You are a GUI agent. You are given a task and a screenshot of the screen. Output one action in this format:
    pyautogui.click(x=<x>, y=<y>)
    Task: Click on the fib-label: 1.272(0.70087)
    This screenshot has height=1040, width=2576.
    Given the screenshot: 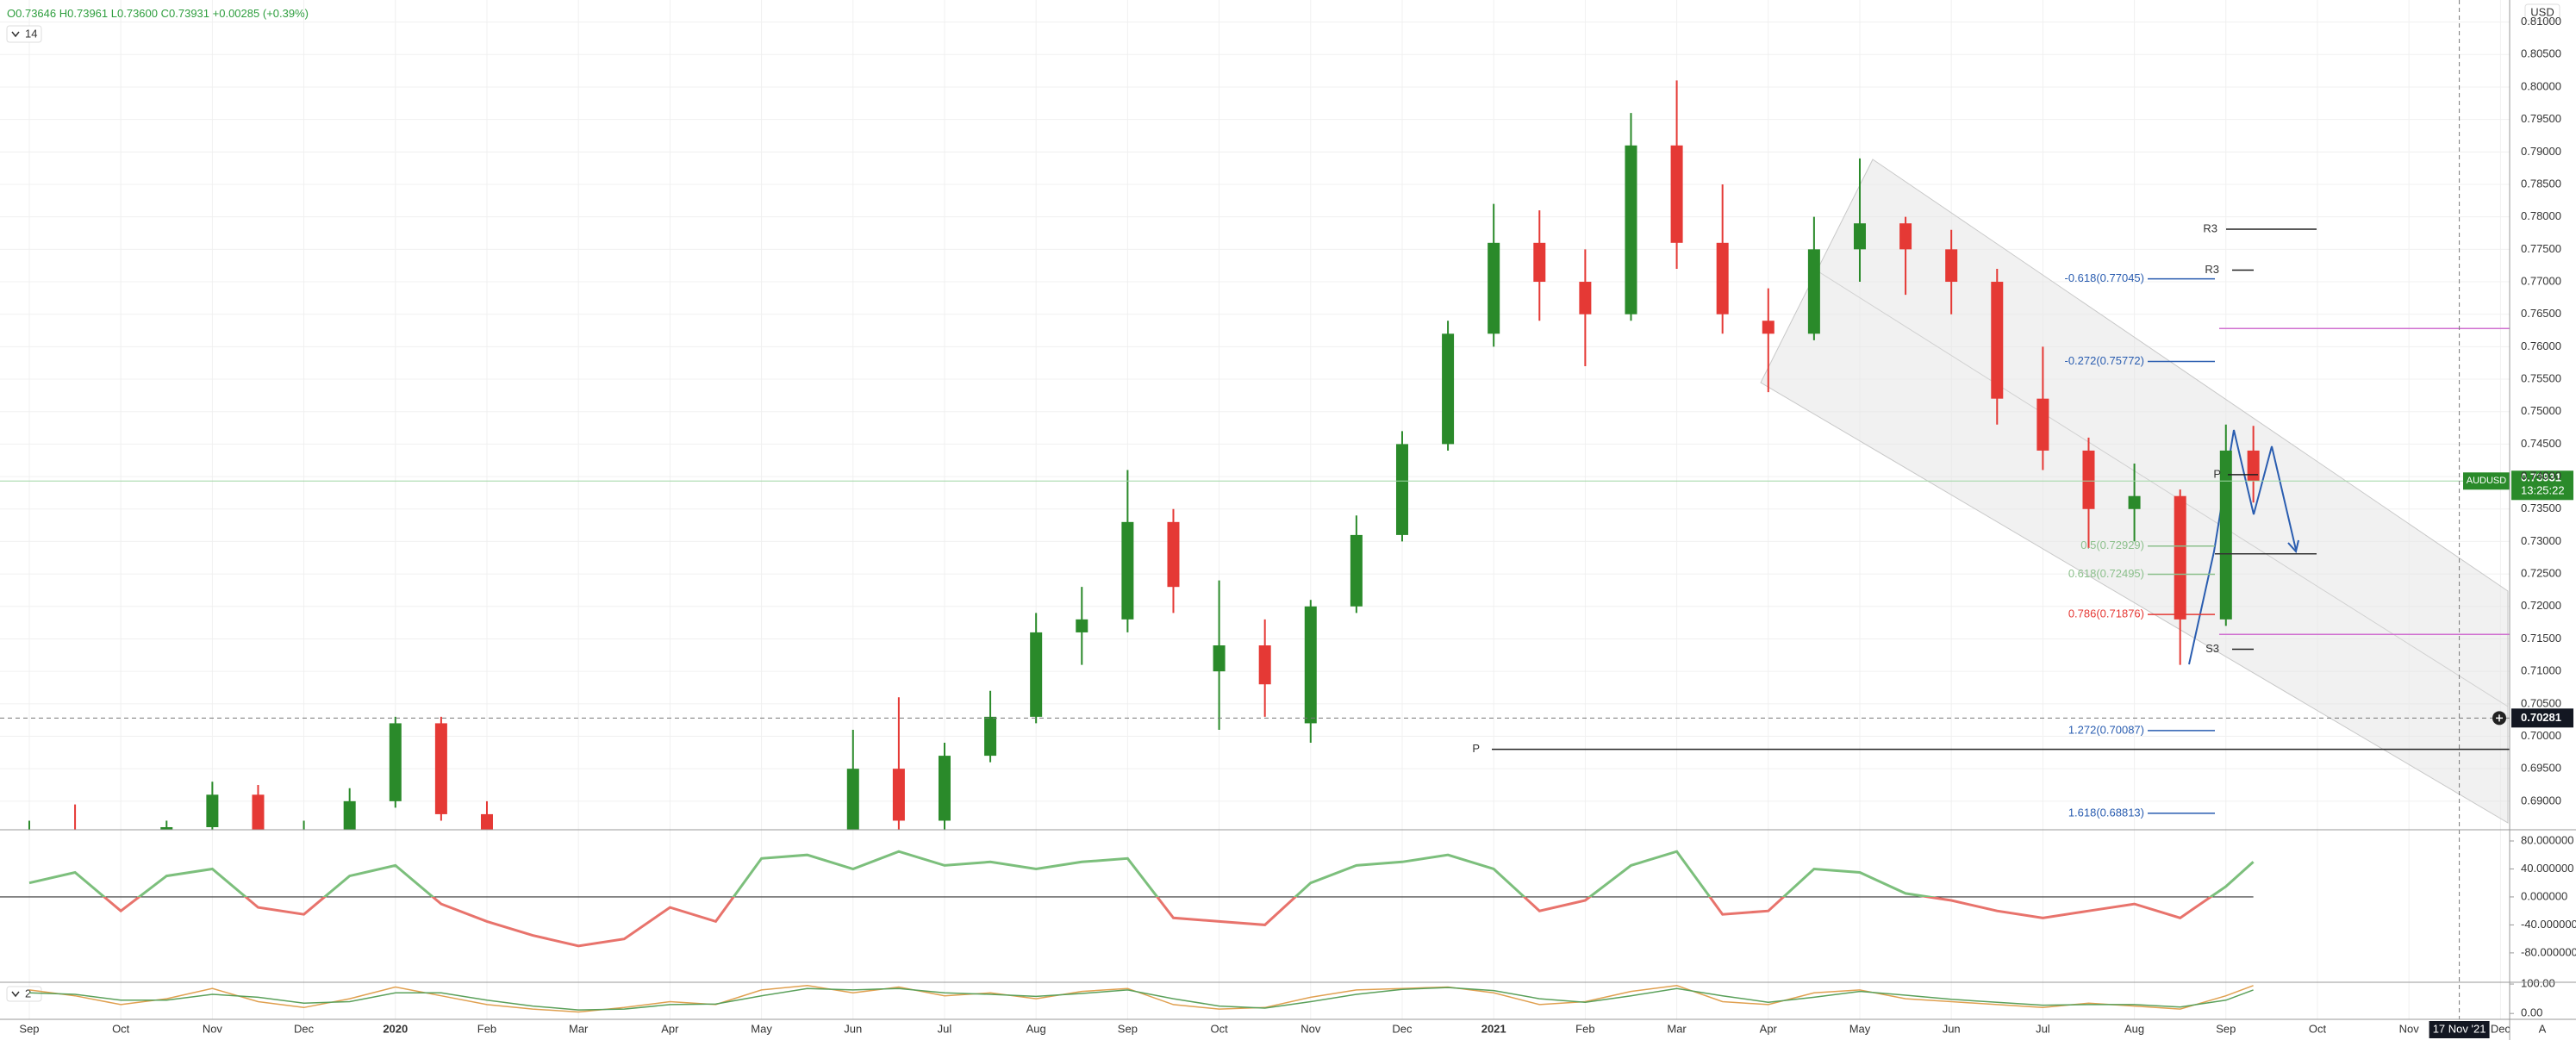 What is the action you would take?
    pyautogui.click(x=2106, y=730)
    